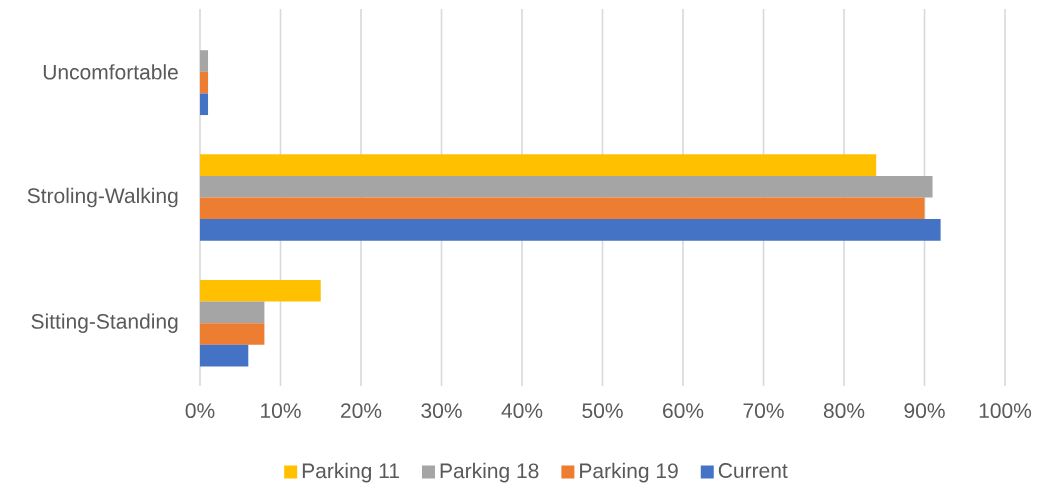  What do you see at coordinates (522, 411) in the screenshot?
I see `x-tick-label: 40%` at bounding box center [522, 411].